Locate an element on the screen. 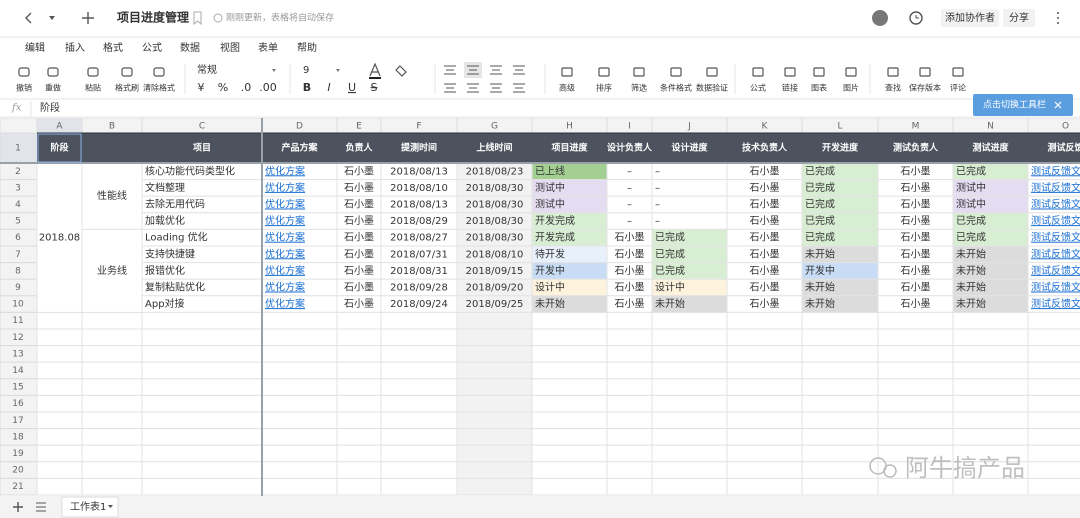 Image resolution: width=1080 pixels, height=518 pixels. format-button: U is located at coordinates (352, 87).